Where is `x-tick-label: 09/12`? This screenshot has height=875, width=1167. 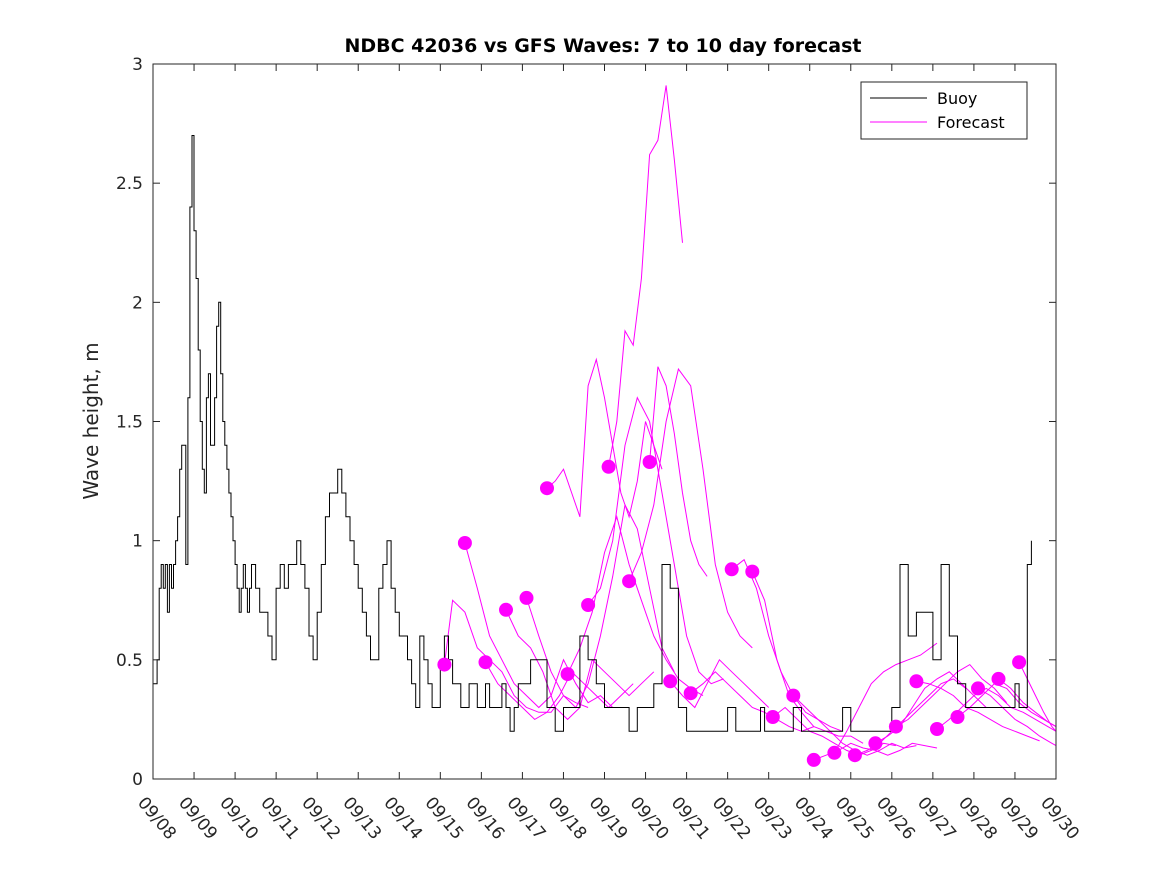 x-tick-label: 09/12 is located at coordinates (320, 818).